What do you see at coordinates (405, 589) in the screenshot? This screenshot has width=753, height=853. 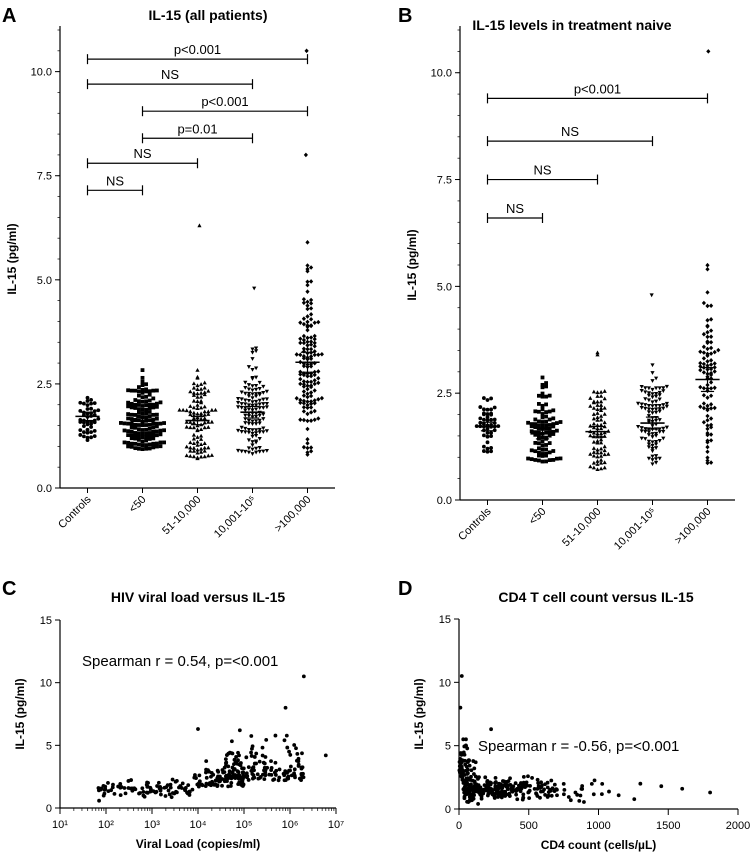 I see `panel-label: D` at bounding box center [405, 589].